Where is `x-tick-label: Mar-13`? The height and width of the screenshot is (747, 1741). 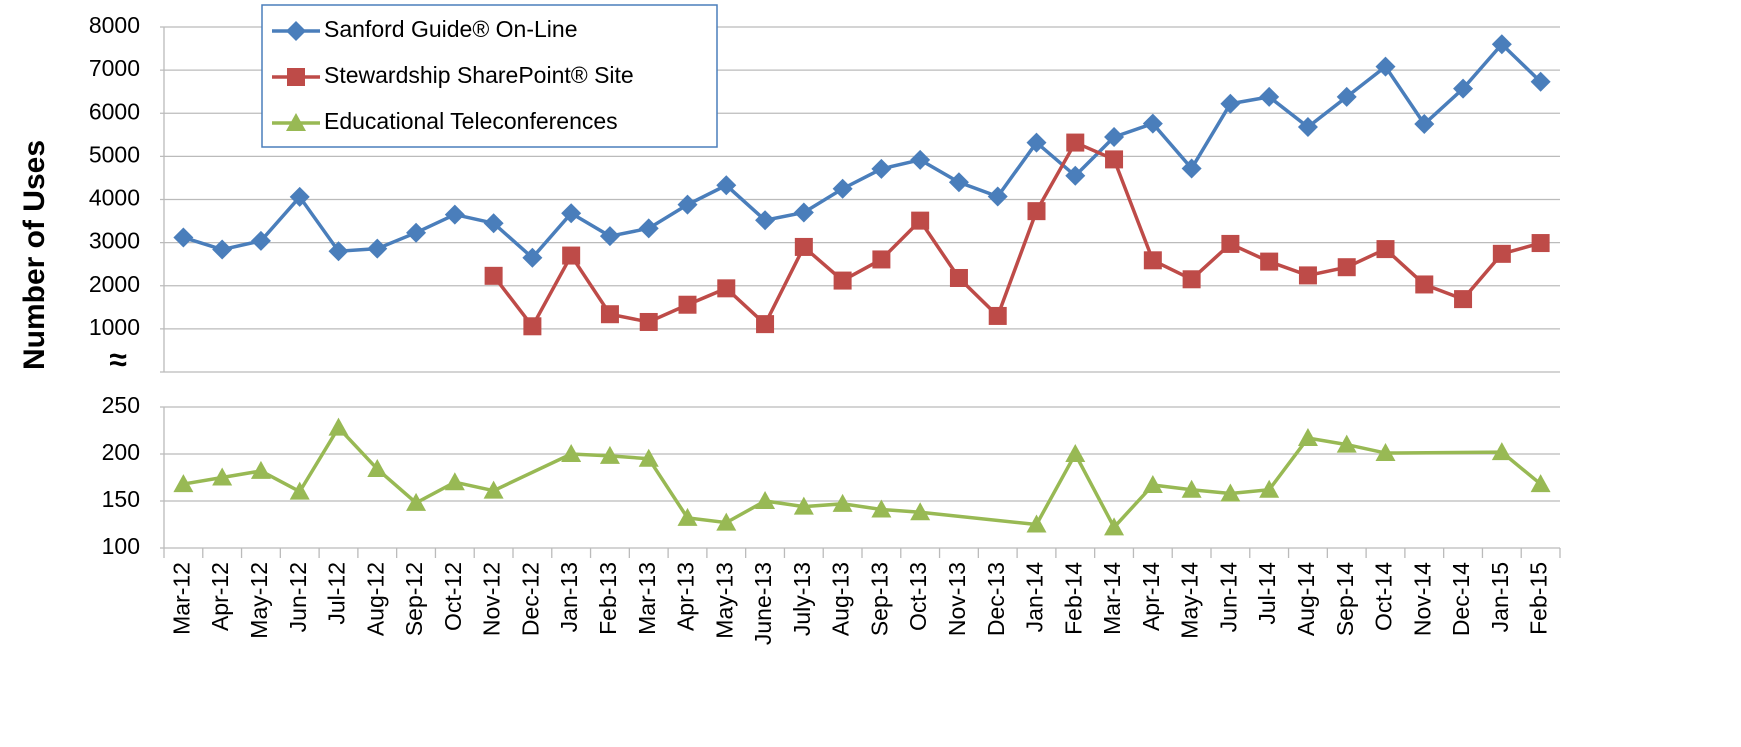 x-tick-label: Mar-13 is located at coordinates (647, 598).